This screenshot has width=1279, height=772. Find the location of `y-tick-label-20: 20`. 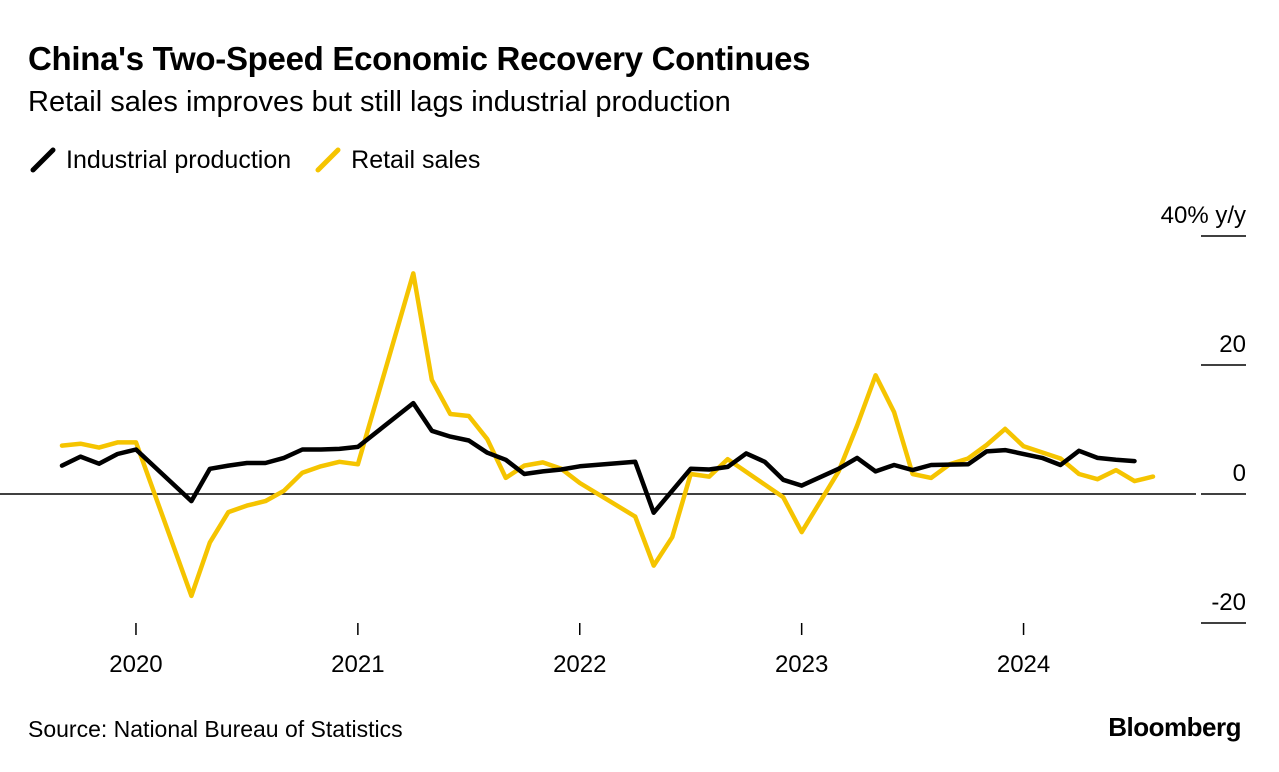

y-tick-label-20: 20 is located at coordinates (1232, 344).